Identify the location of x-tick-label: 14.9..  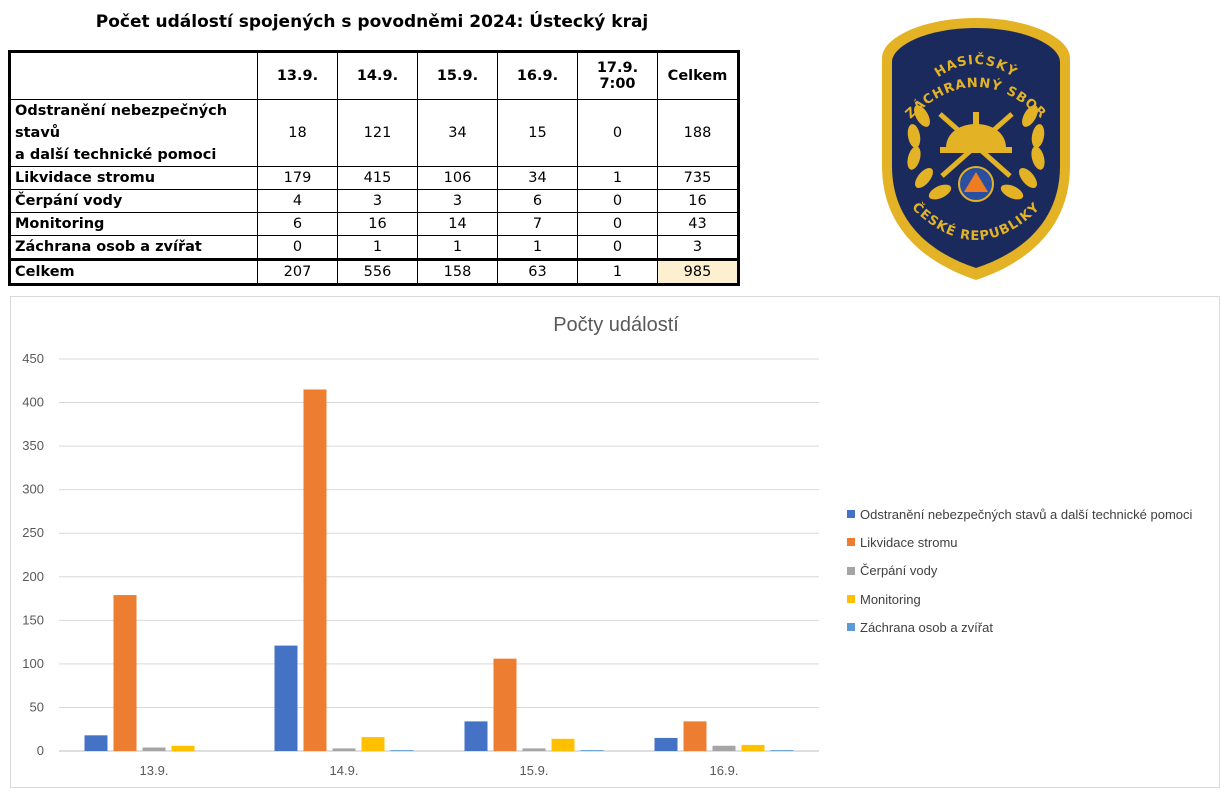
(344, 770).